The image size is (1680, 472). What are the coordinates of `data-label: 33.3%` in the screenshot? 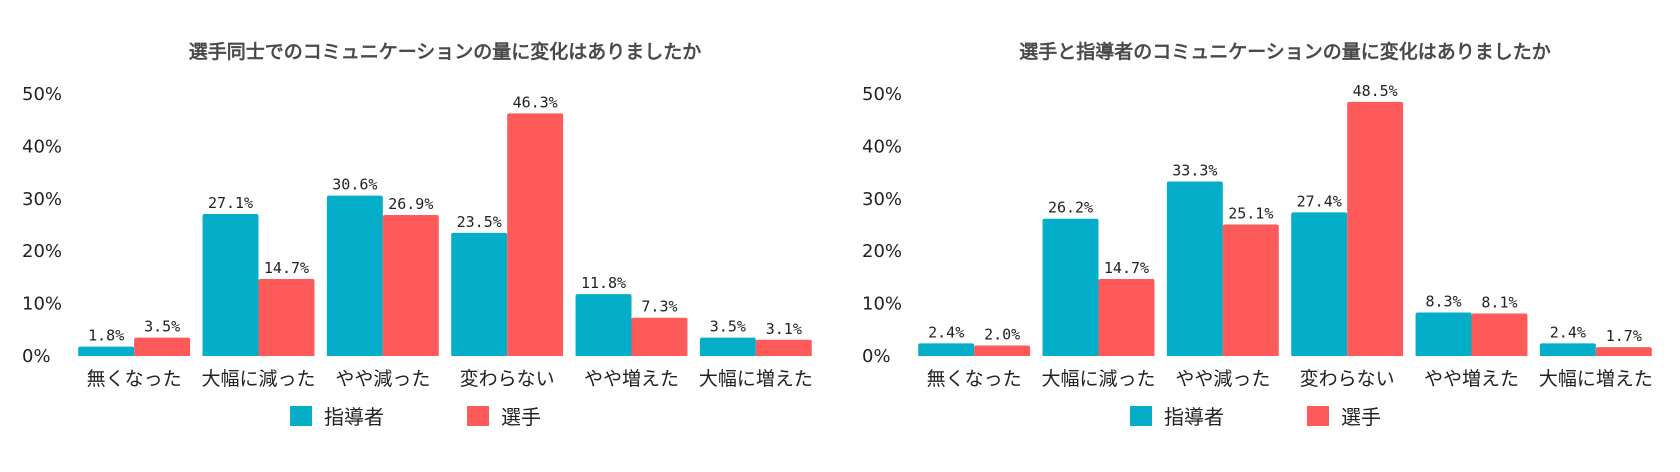 It's located at (1194, 171).